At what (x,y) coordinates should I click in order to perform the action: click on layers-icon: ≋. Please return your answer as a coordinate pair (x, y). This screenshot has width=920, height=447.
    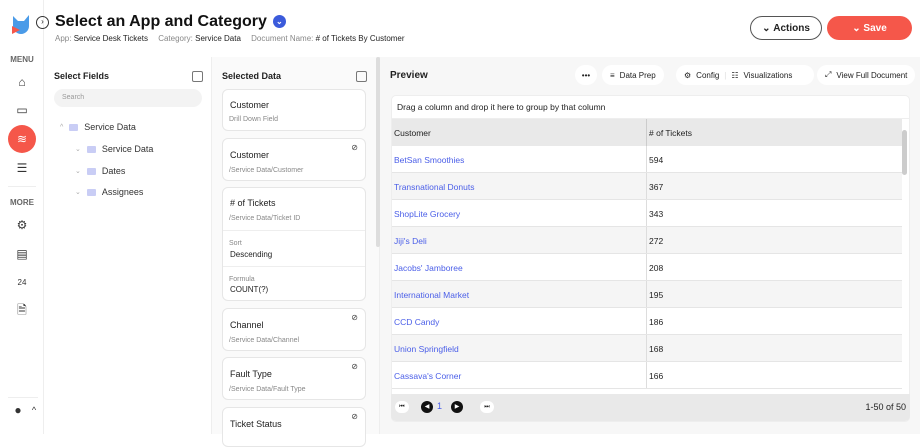
    Looking at the image, I should click on (22, 139).